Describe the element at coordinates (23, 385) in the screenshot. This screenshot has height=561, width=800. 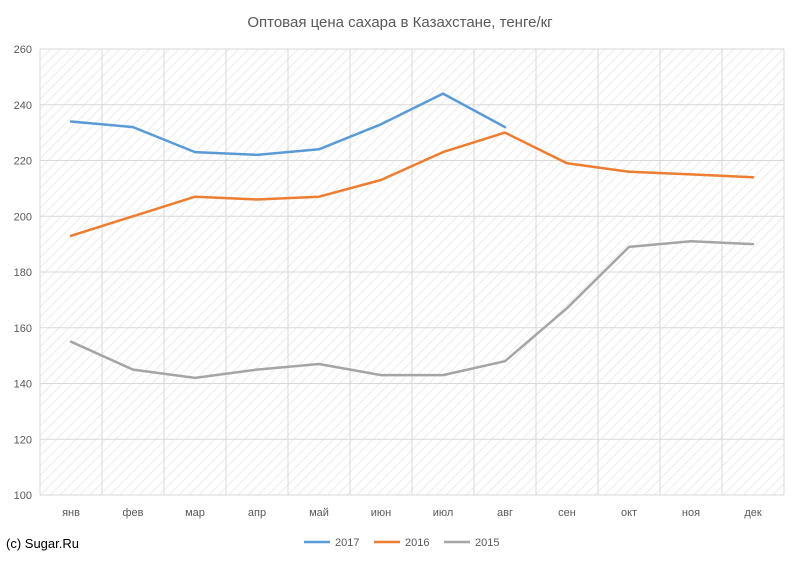
I see `y-tick-label: 140` at that location.